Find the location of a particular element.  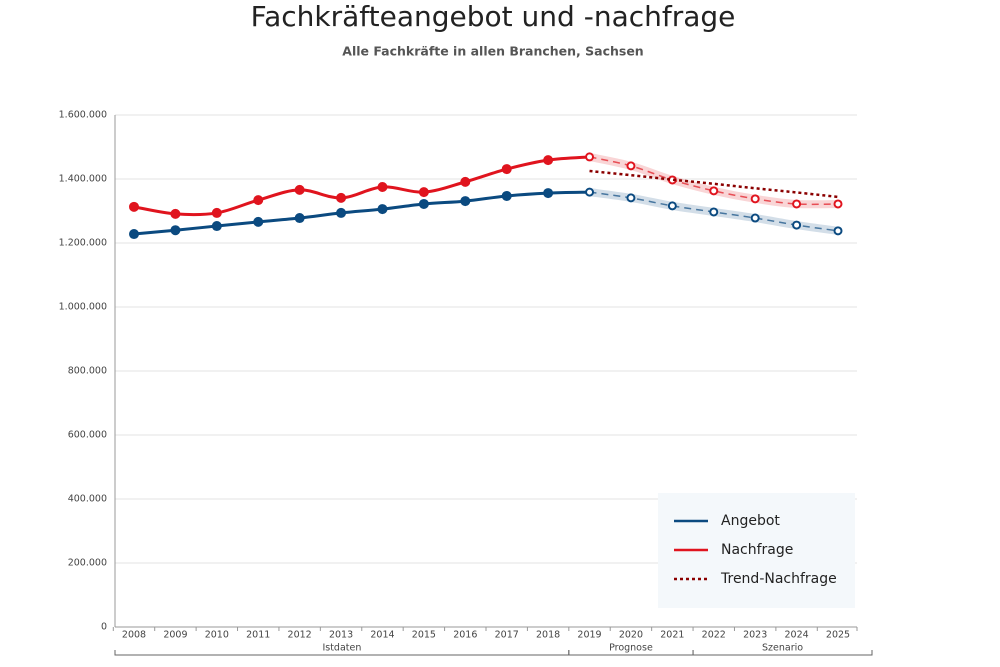

x-tick-label: 2010 is located at coordinates (217, 635).